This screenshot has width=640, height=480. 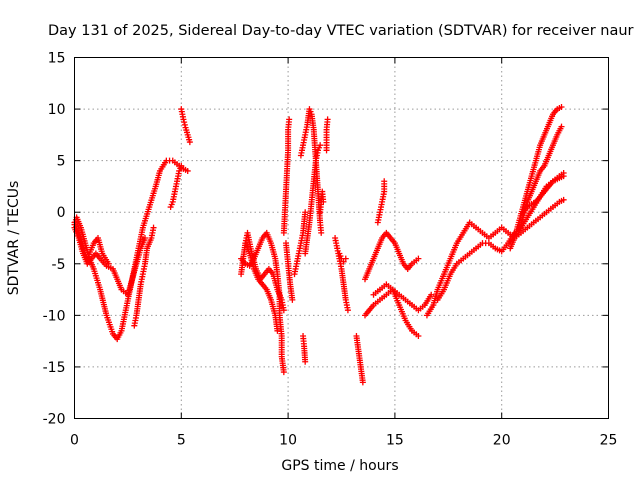 I want to click on x-tick-label: 0, so click(x=74, y=441).